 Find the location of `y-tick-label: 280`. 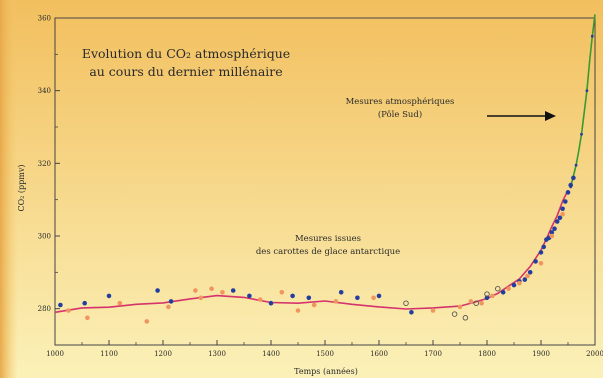

y-tick-label: 280 is located at coordinates (44, 309).